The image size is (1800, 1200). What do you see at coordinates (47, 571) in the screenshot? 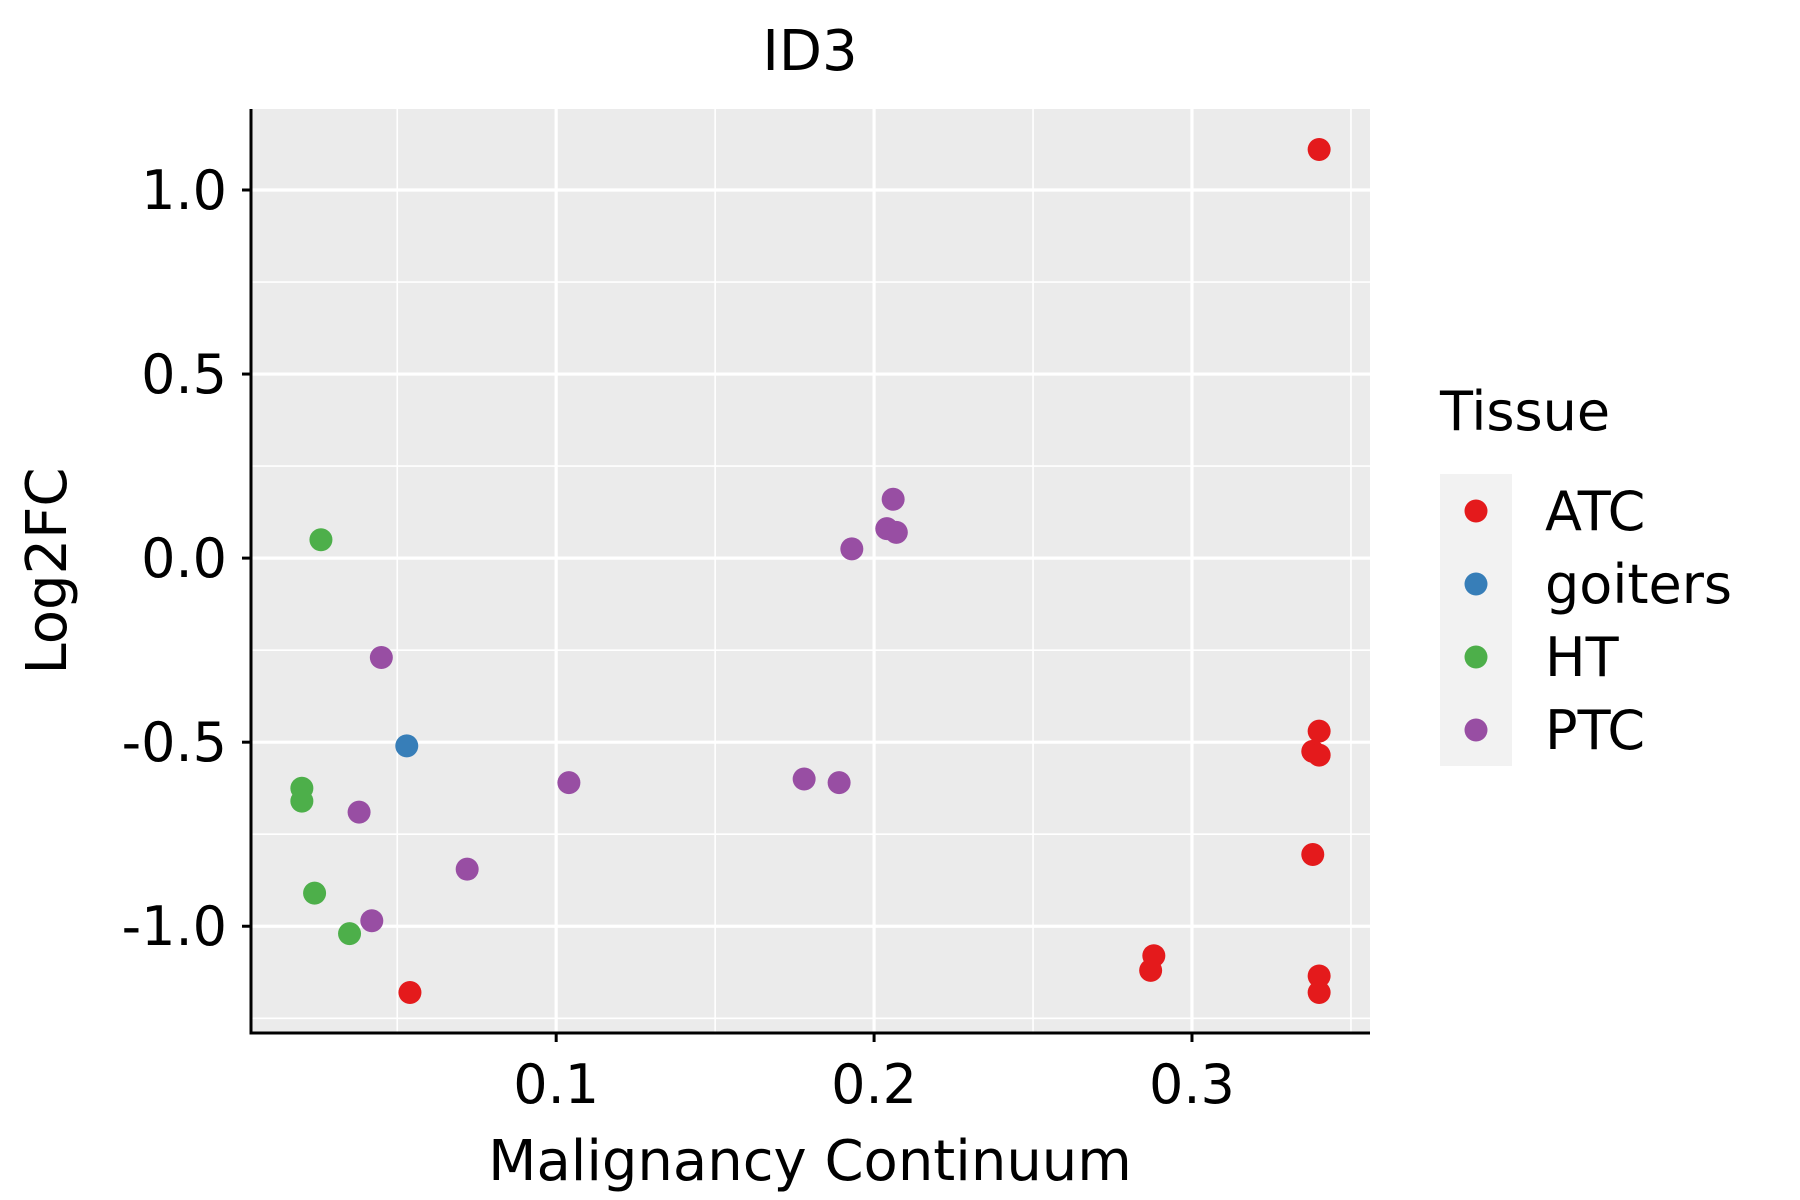
I see `y-axis-title: Log2FC` at bounding box center [47, 571].